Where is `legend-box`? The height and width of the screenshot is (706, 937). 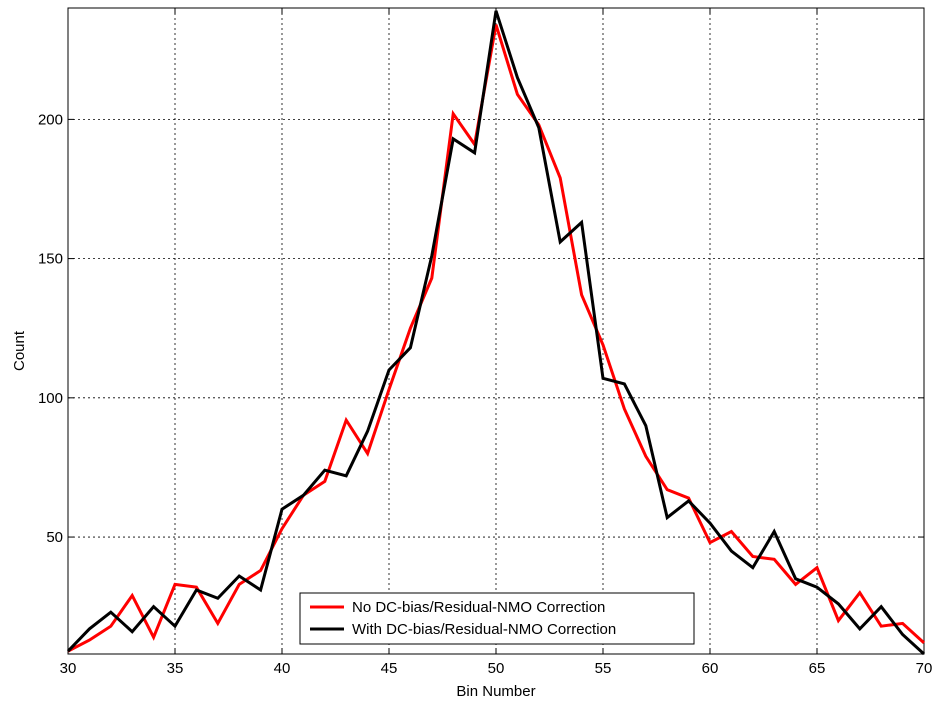
legend-box is located at coordinates (497, 618).